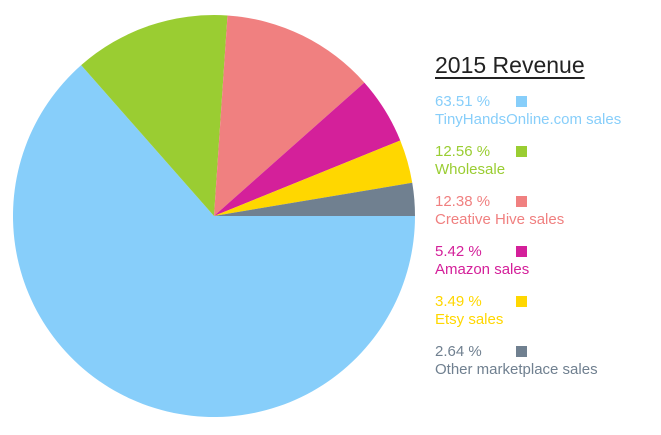  I want to click on legend-item: 2.64 % Other marketplace sales, so click(546, 368).